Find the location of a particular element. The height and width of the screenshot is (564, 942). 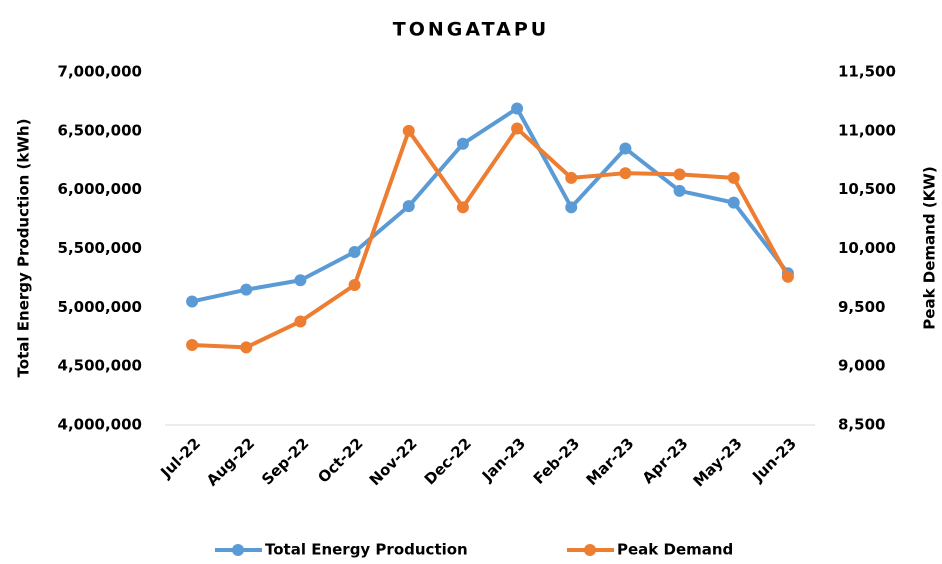

legend-label: Peak Demand is located at coordinates (675, 550).